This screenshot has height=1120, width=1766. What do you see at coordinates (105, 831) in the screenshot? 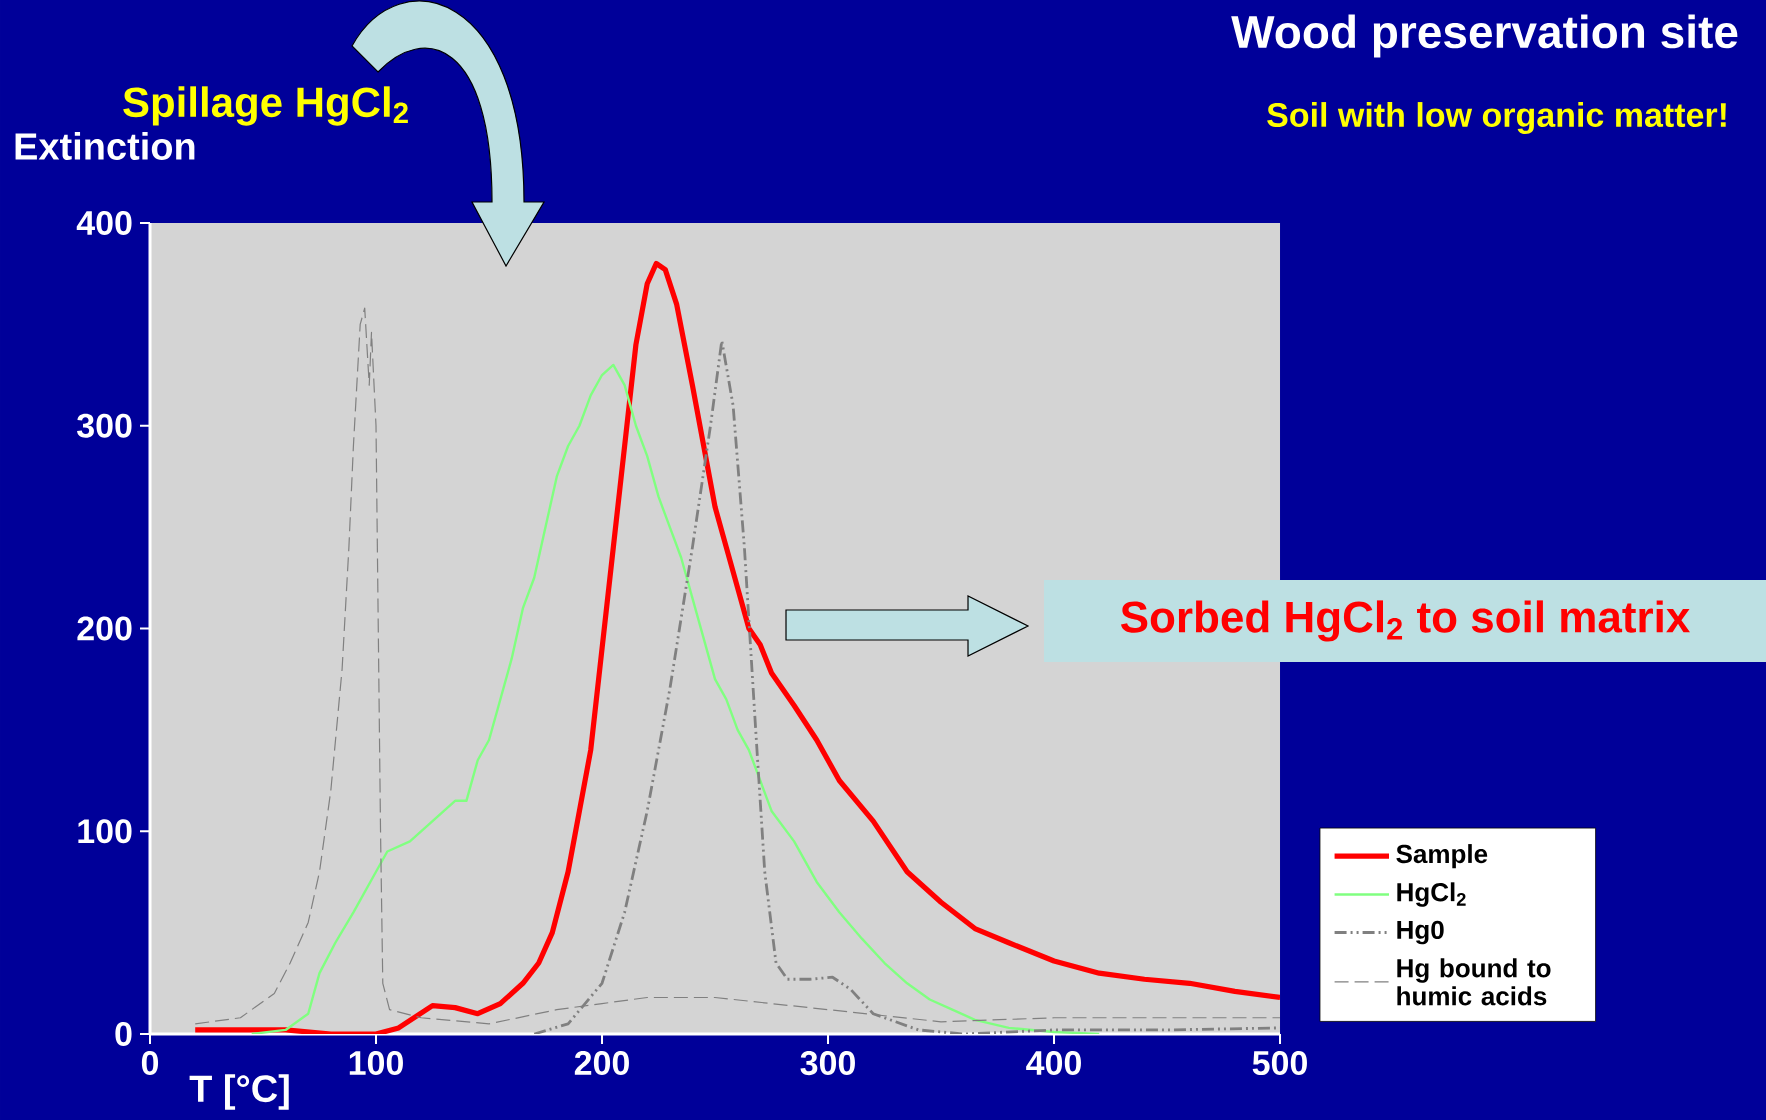
I see `y-tick-label: 100` at bounding box center [105, 831].